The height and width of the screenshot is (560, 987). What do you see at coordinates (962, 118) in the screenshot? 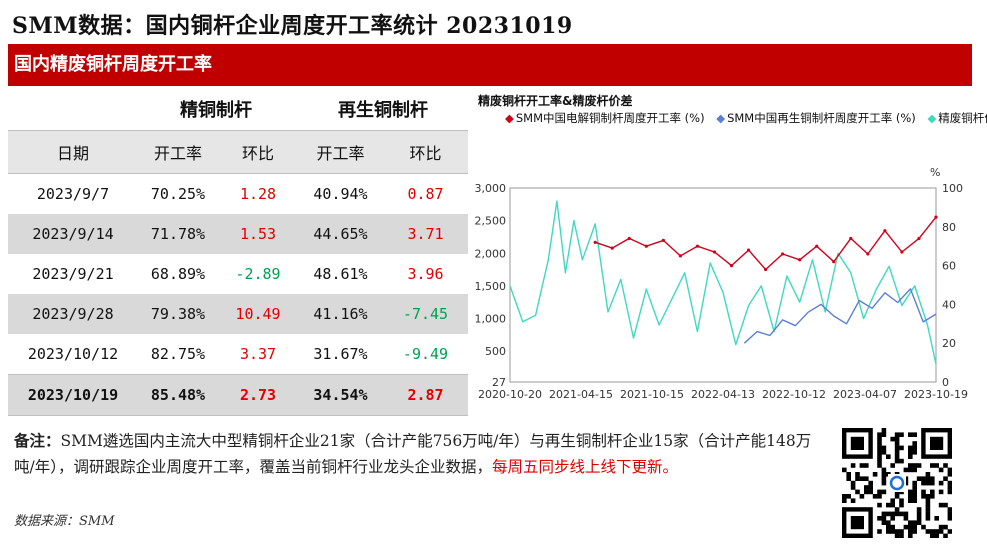
I see `legend-label-spread: 精废铜杆价差` at bounding box center [962, 118].